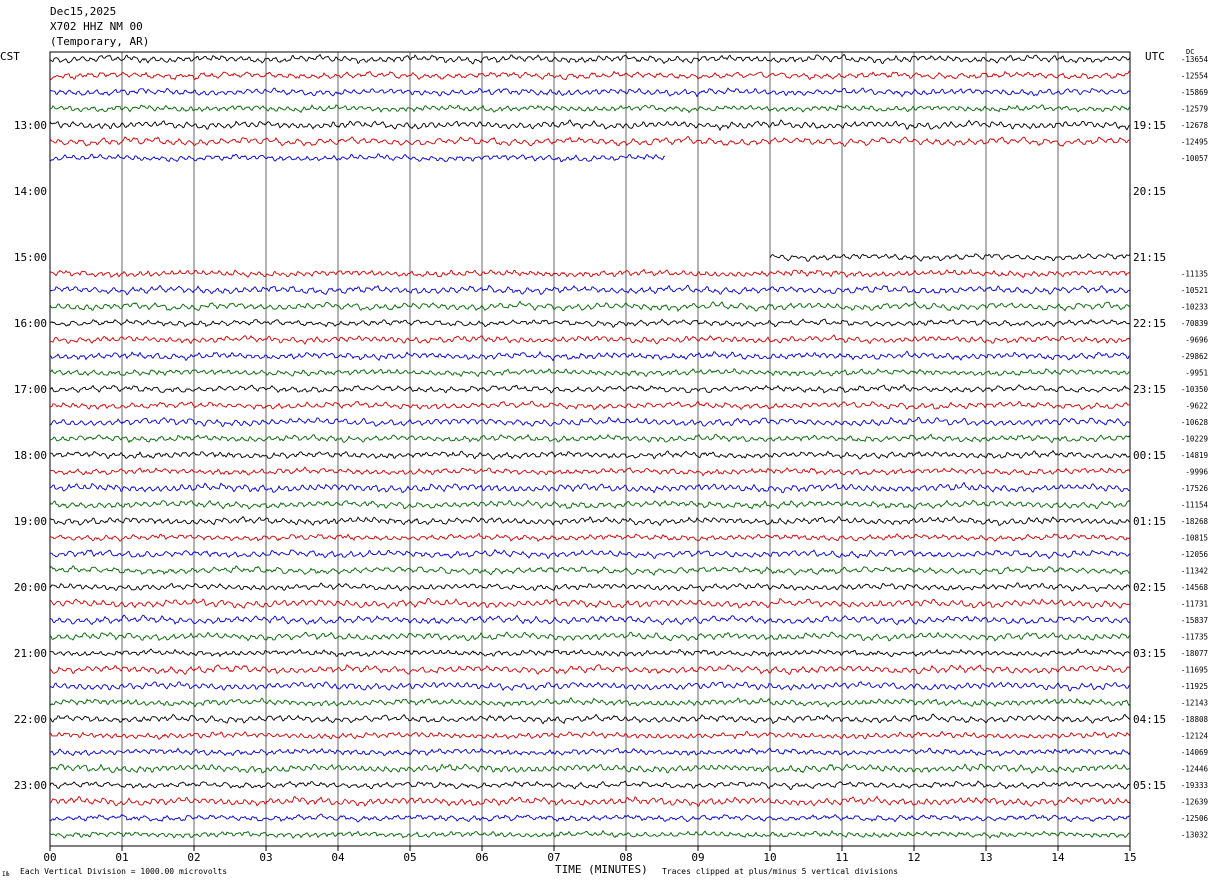 Image resolution: width=1210 pixels, height=886 pixels. What do you see at coordinates (1194, 109) in the screenshot?
I see `row-offset-label: -12579` at bounding box center [1194, 109].